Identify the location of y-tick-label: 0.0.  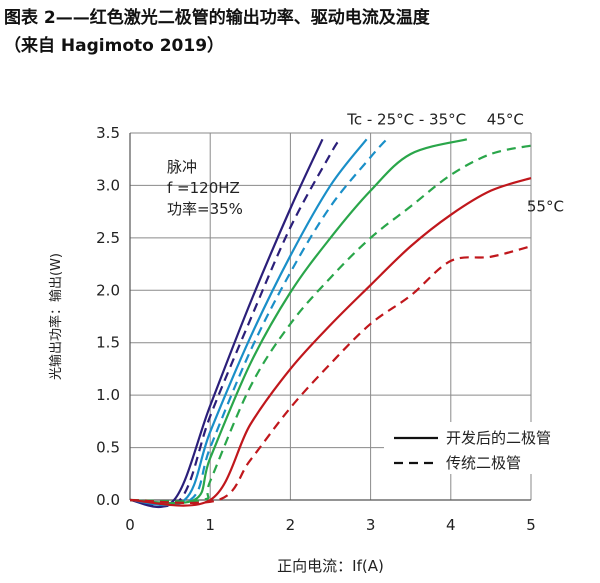
(108, 500).